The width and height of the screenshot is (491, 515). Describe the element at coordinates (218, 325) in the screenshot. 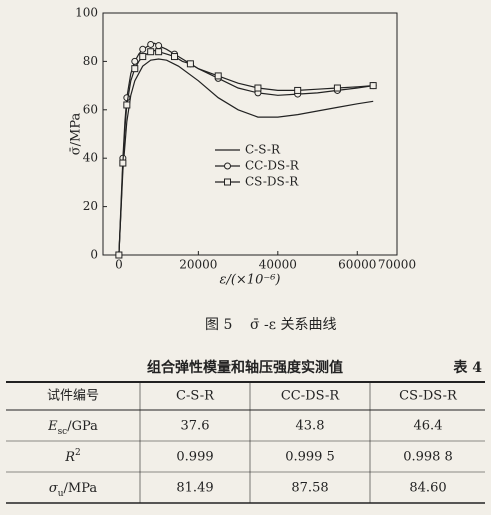

I see `caption-number: 图 5` at that location.